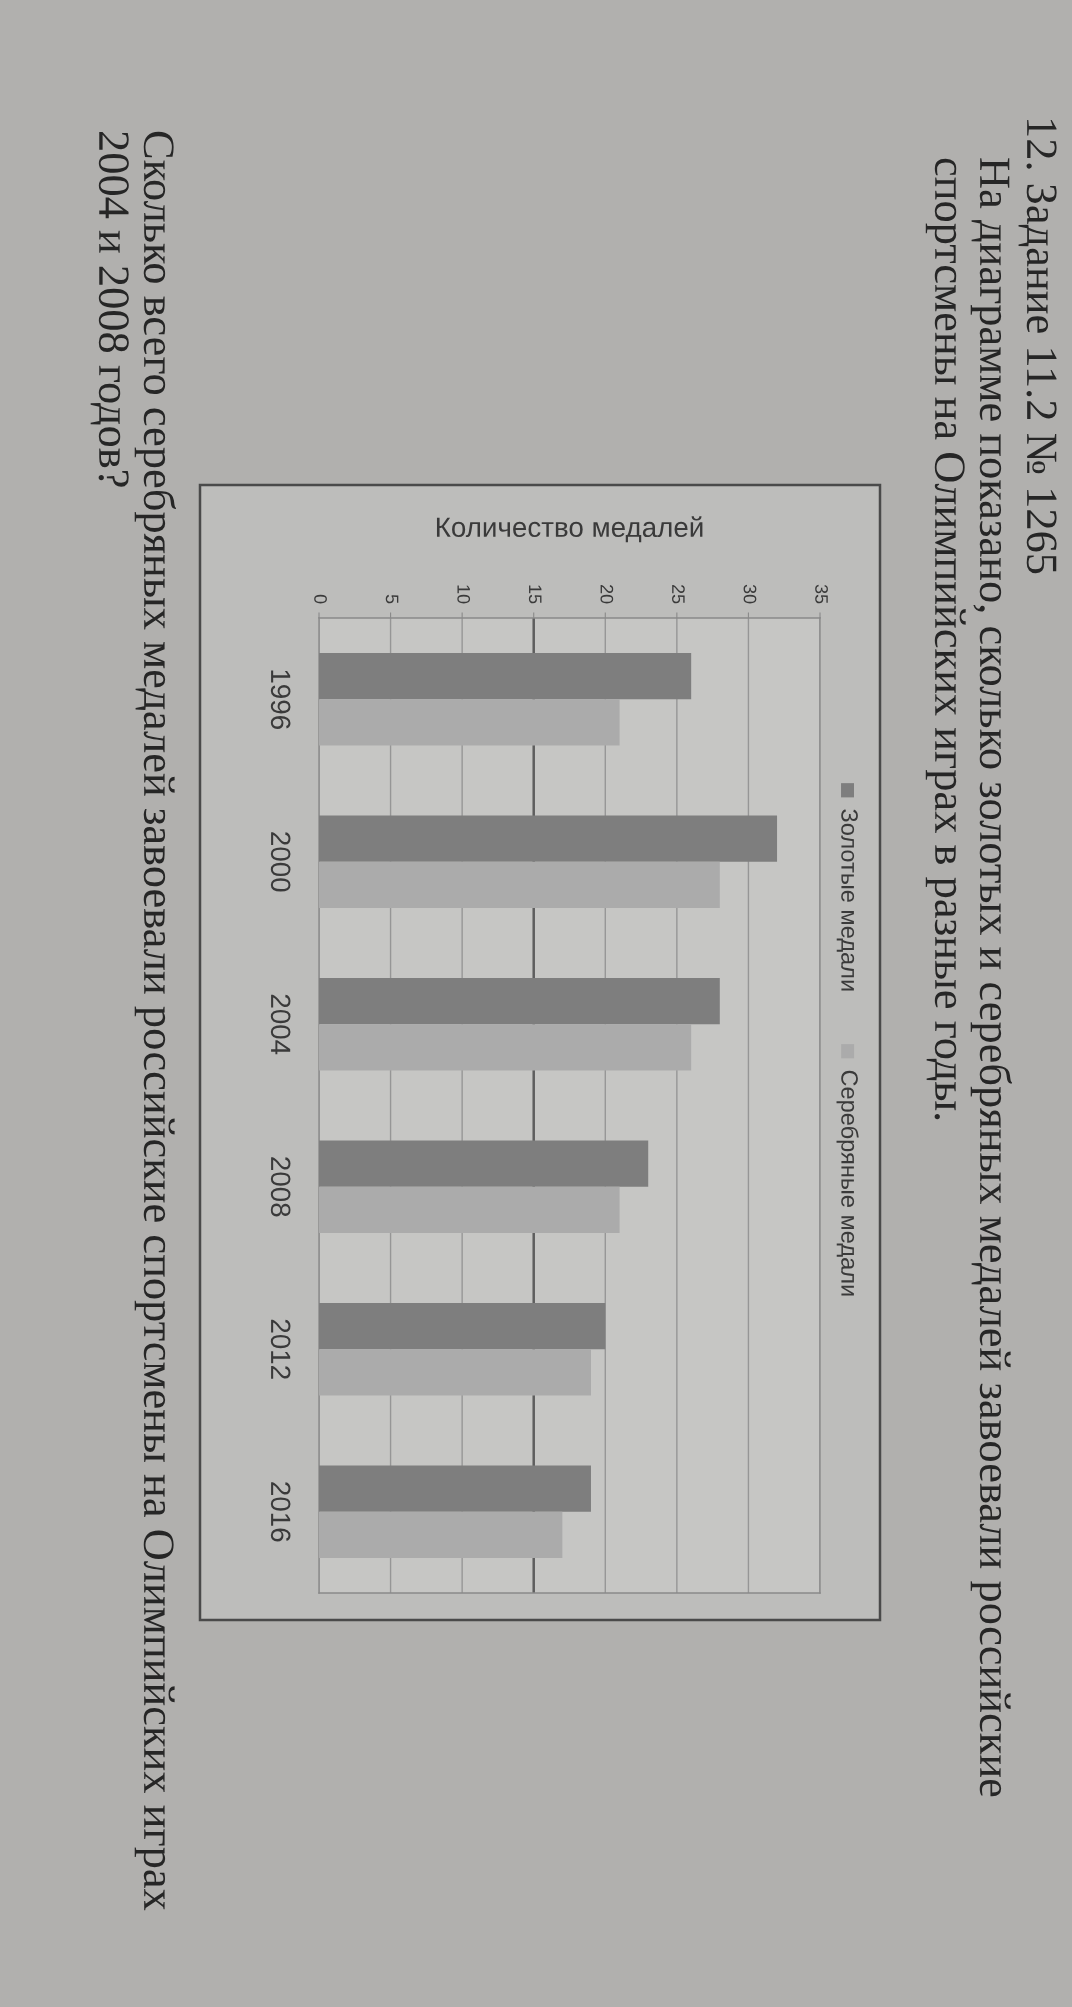 This screenshot has width=1072, height=2007. Describe the element at coordinates (280, 699) in the screenshot. I see `y-tick-label: 1996` at that location.